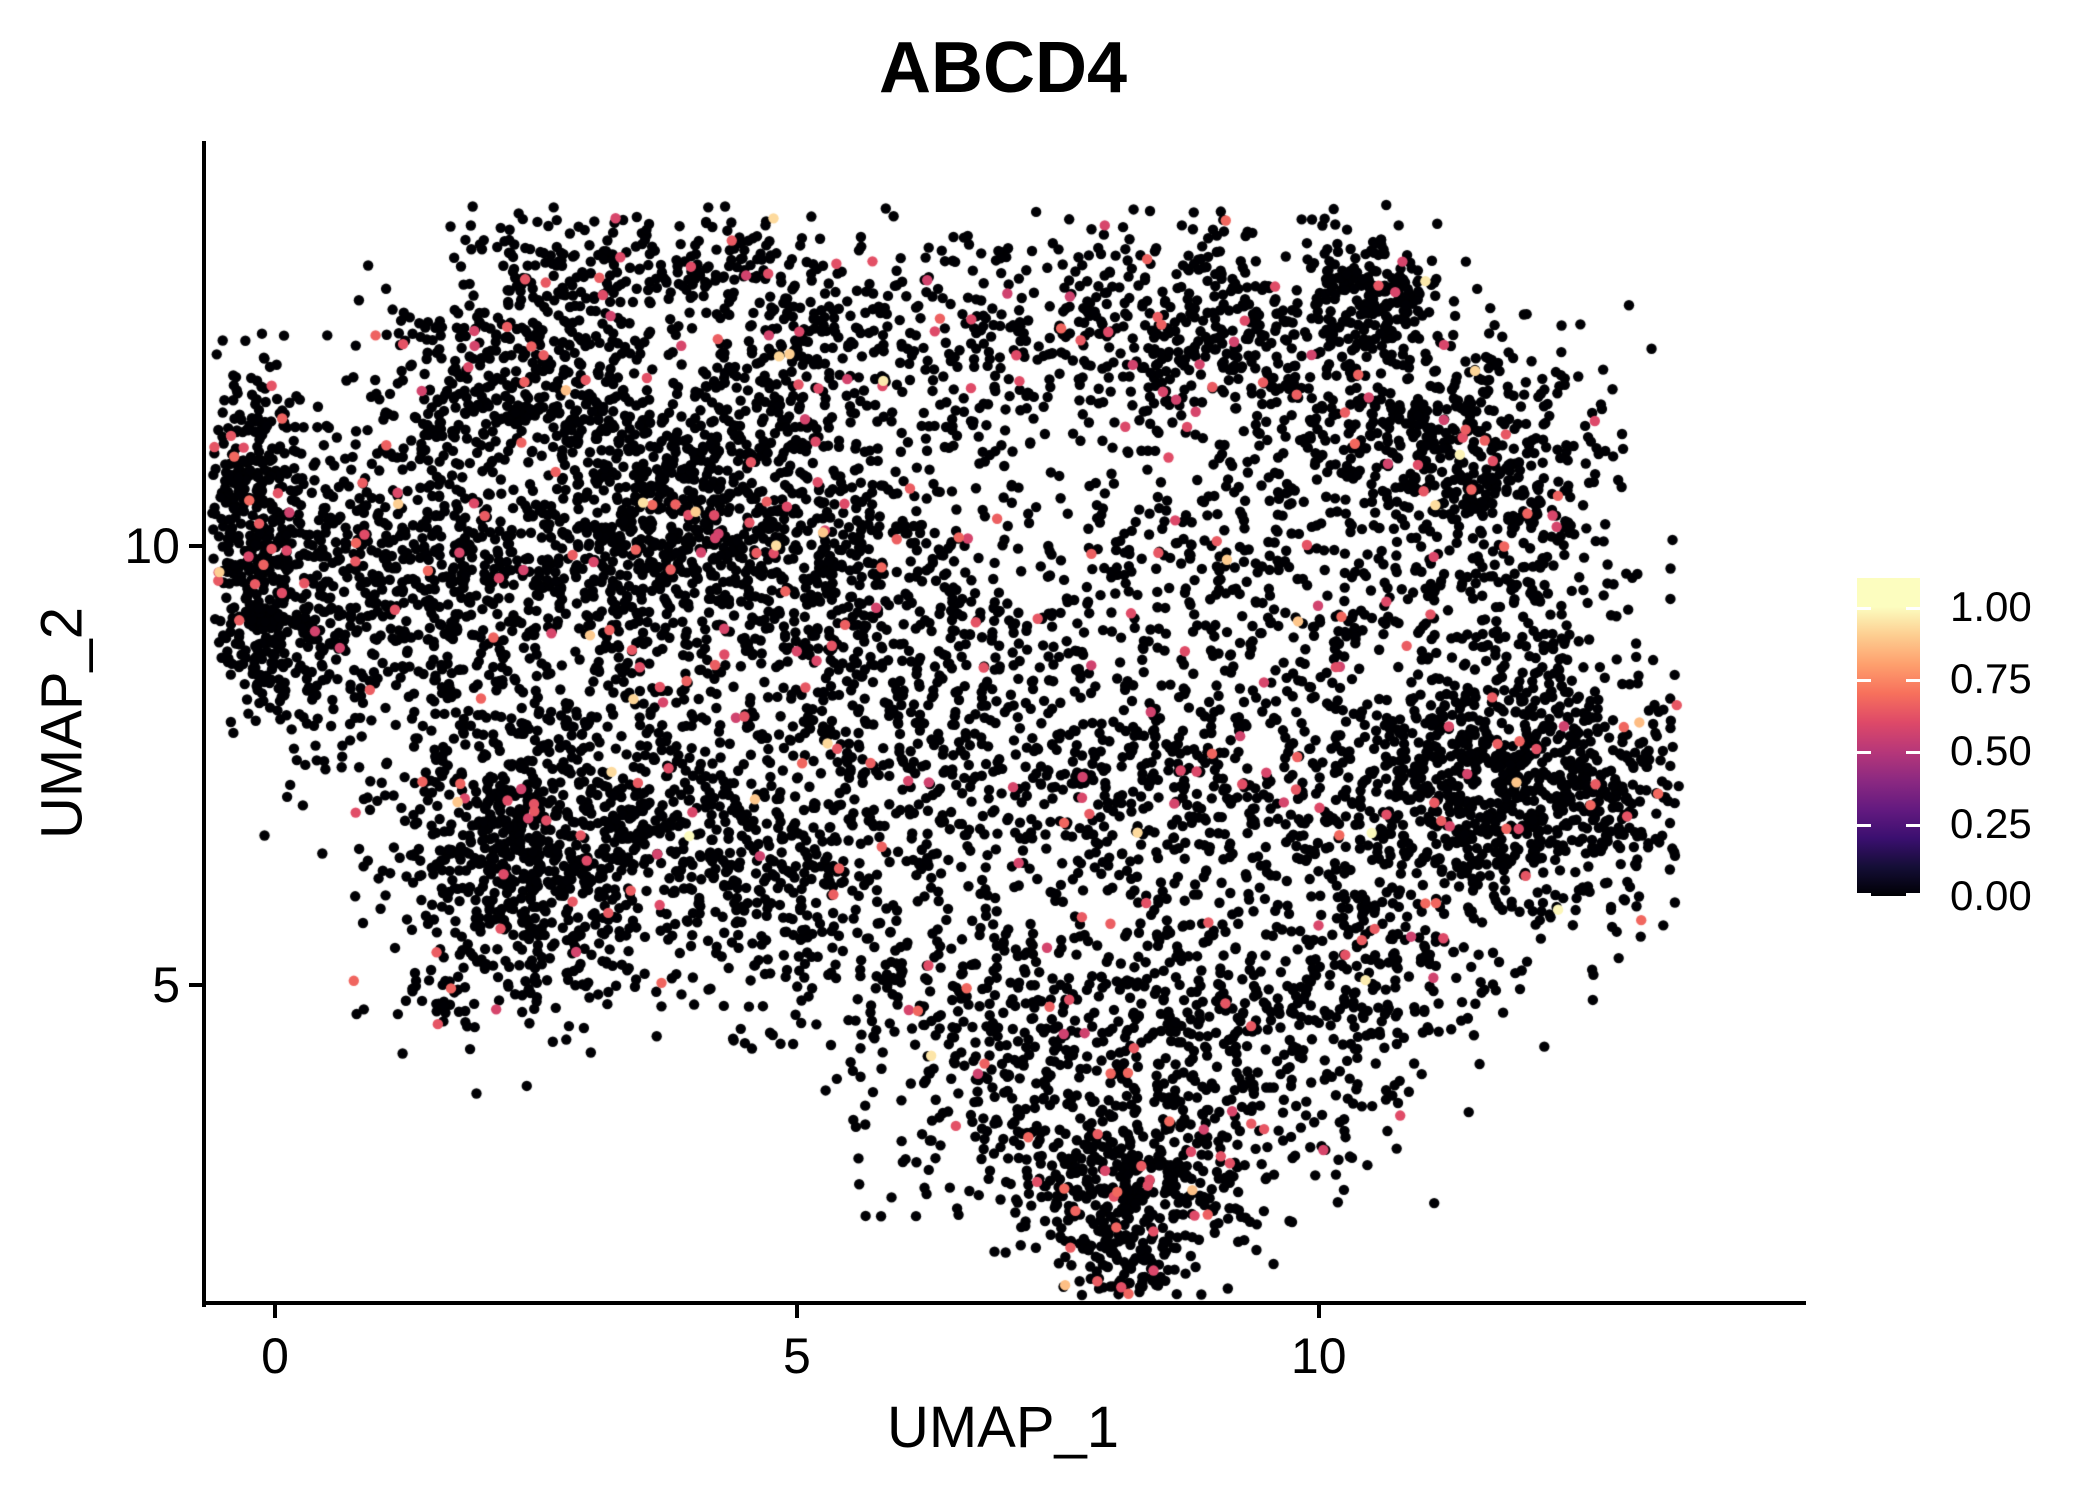 The image size is (2100, 1500). Describe the element at coordinates (1003, 68) in the screenshot. I see `plot-title: ABCD4` at that location.